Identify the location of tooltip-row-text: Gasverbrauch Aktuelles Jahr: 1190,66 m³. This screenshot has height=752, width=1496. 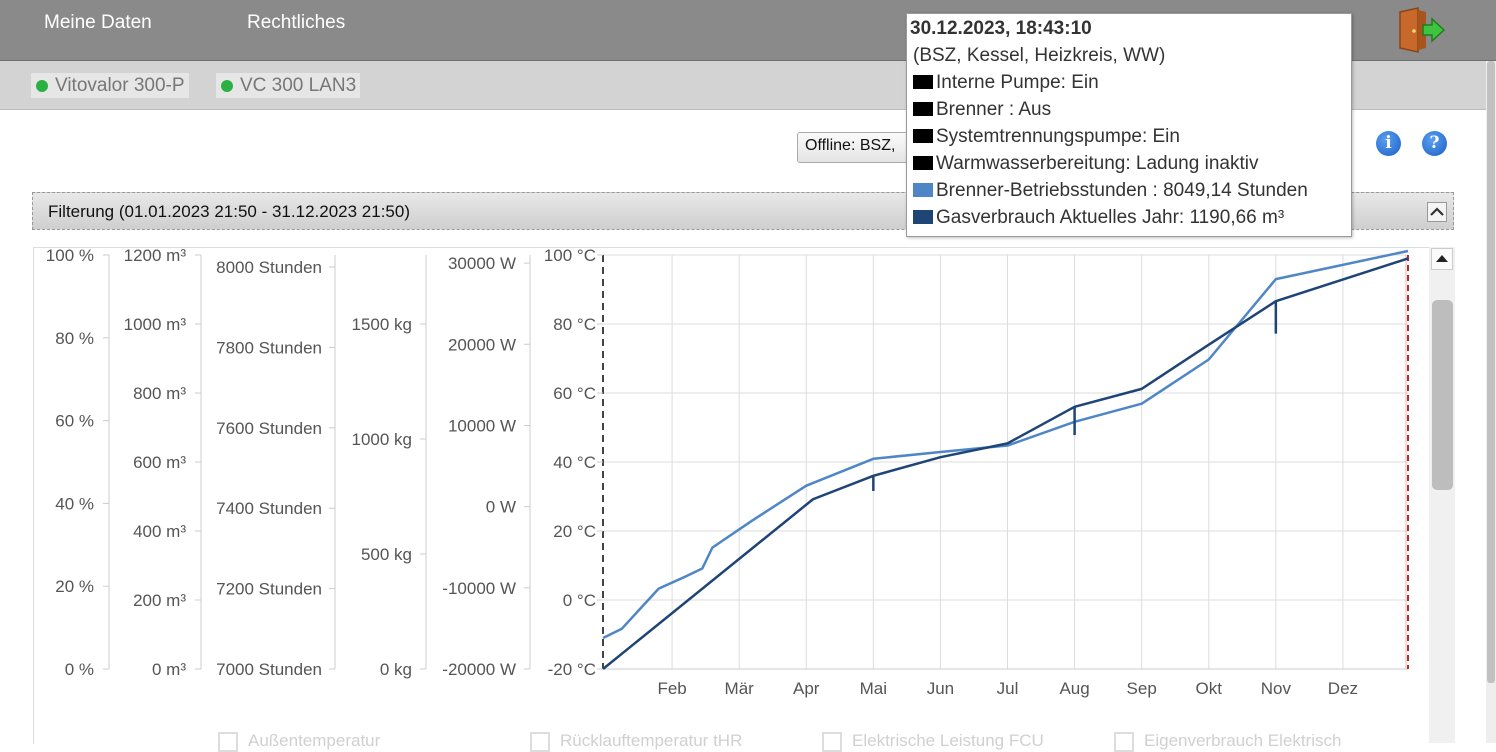
(1110, 217).